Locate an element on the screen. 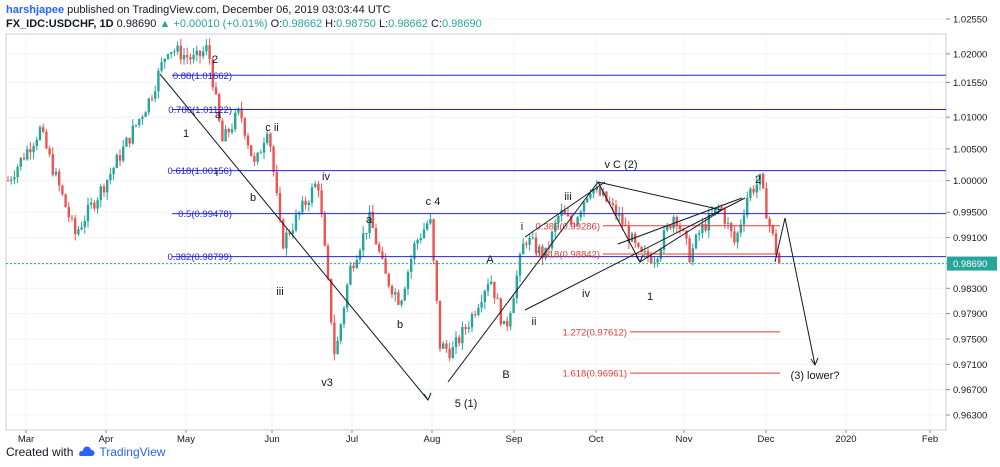 The image size is (1000, 467). wave-label: c 4 is located at coordinates (433, 202).